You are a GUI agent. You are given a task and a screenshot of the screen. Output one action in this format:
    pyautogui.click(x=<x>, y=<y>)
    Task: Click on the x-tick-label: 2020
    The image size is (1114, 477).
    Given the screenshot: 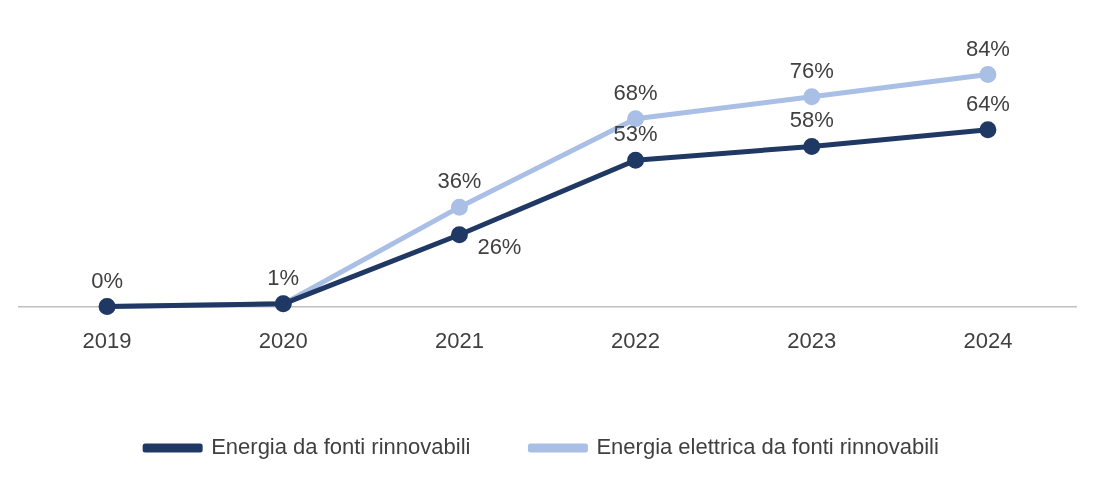 What is the action you would take?
    pyautogui.click(x=283, y=340)
    